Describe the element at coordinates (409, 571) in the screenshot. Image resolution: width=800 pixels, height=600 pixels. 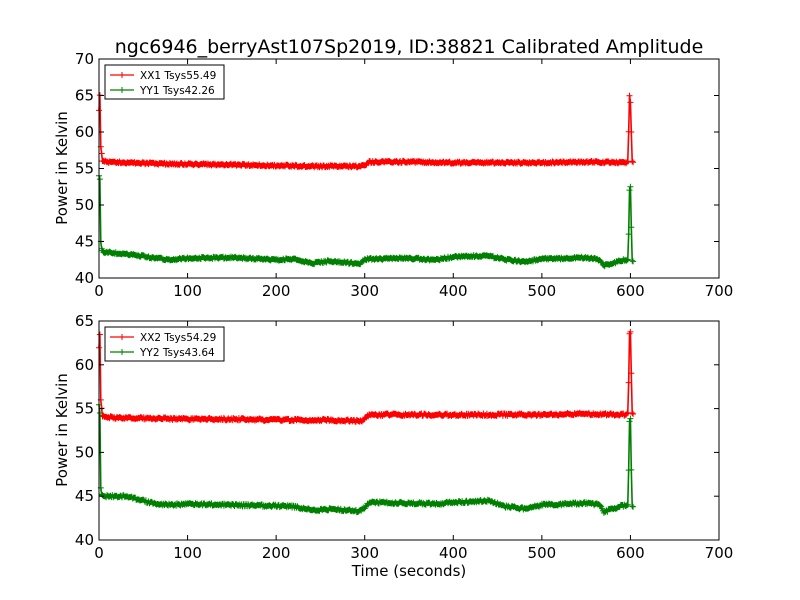
I see `x-axis-label: Time (seconds)` at that location.